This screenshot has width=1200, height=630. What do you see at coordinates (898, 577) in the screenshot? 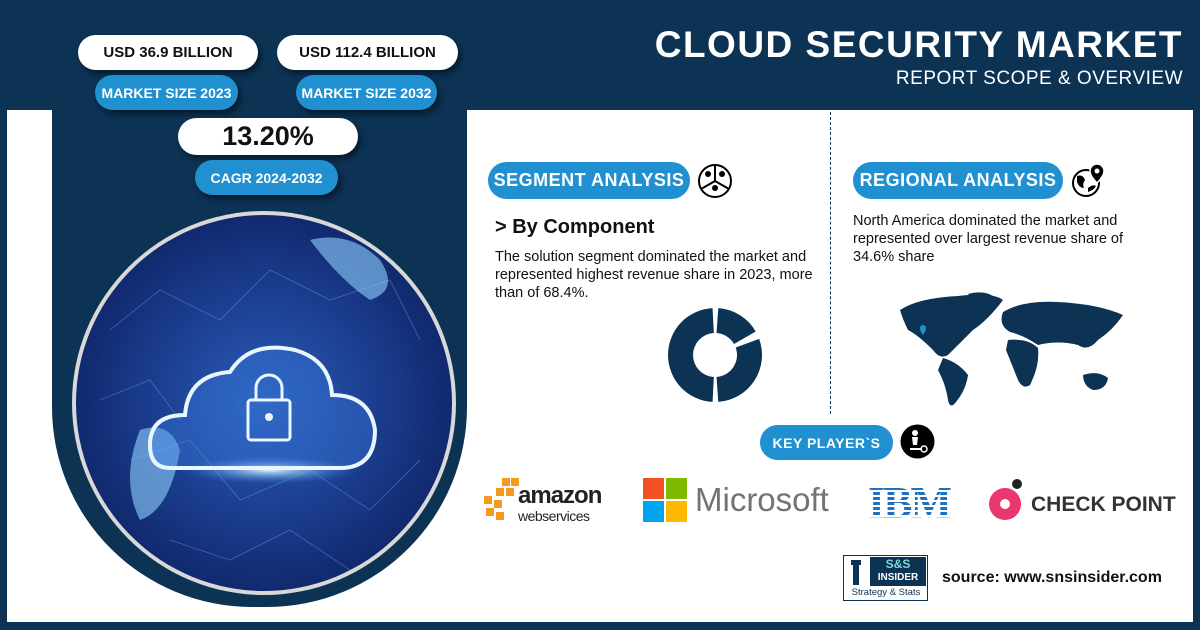
I see `logo-mid-text: INSIDER` at bounding box center [898, 577].